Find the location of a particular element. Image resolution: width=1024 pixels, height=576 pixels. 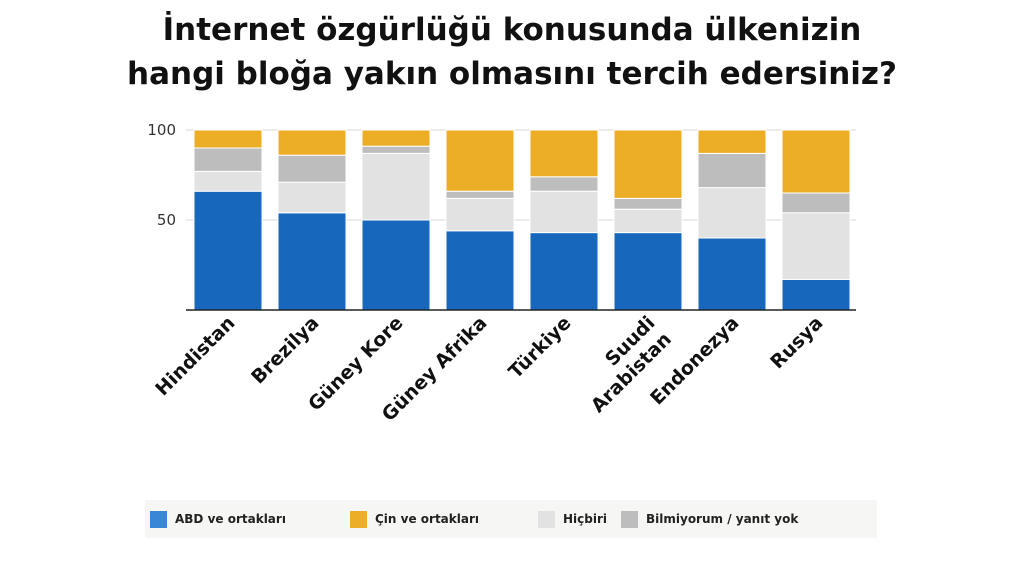

title-line-1: İnternet özgürlüğü konusunda ülkenizin is located at coordinates (512, 30).